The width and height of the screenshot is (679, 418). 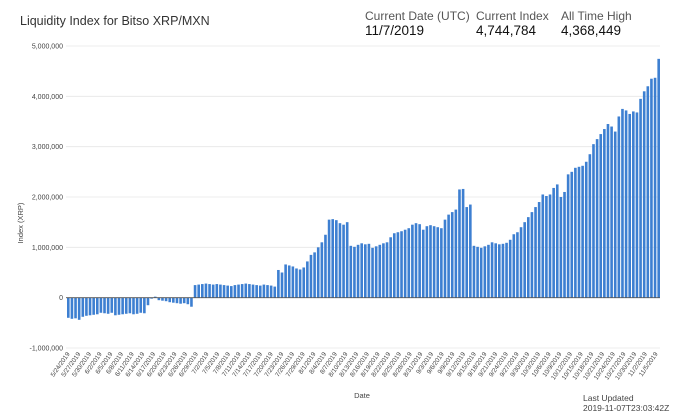 What do you see at coordinates (47, 147) in the screenshot?
I see `y-tick-label: 3,000,000` at bounding box center [47, 147].